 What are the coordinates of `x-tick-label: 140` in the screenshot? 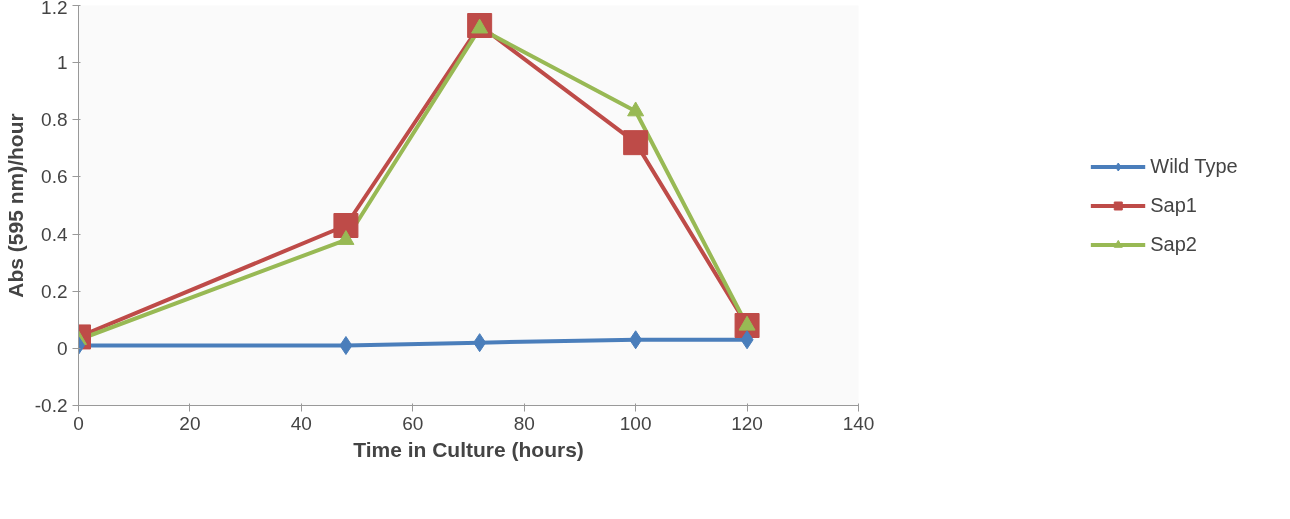 It's located at (858, 423).